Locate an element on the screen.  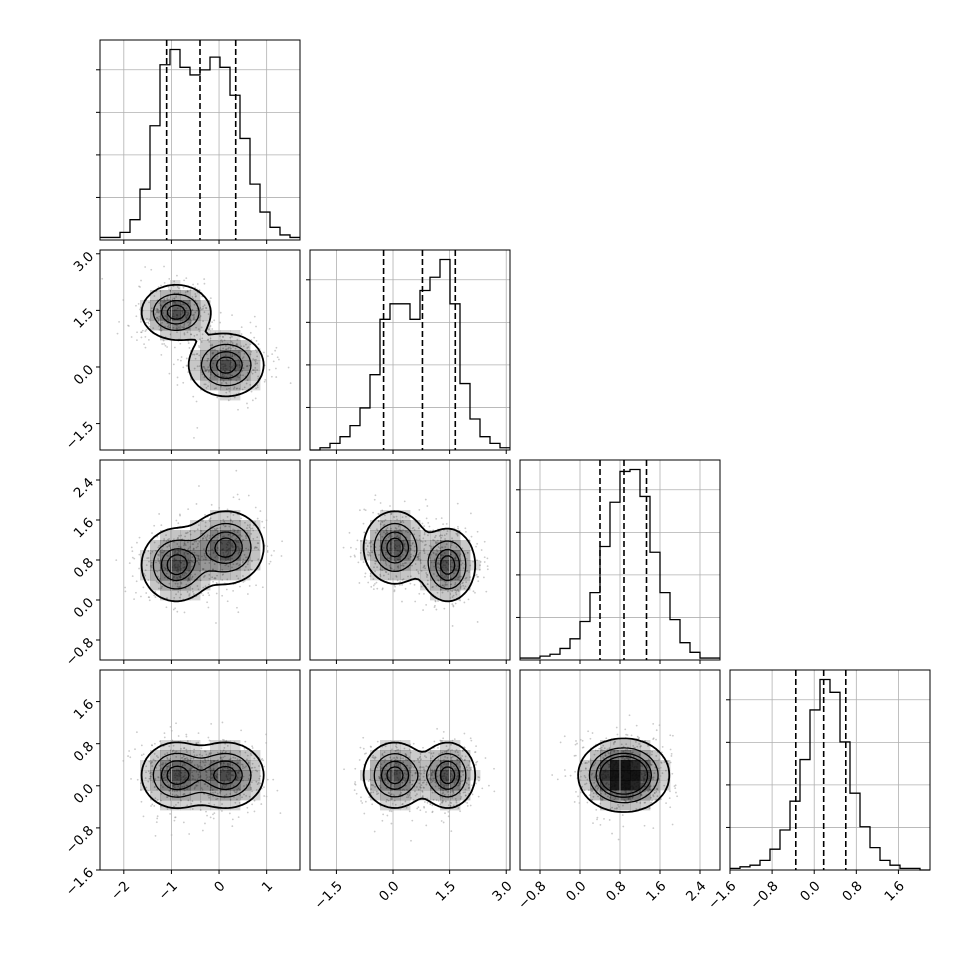
x-tick-label: −2 is located at coordinates (120, 890).